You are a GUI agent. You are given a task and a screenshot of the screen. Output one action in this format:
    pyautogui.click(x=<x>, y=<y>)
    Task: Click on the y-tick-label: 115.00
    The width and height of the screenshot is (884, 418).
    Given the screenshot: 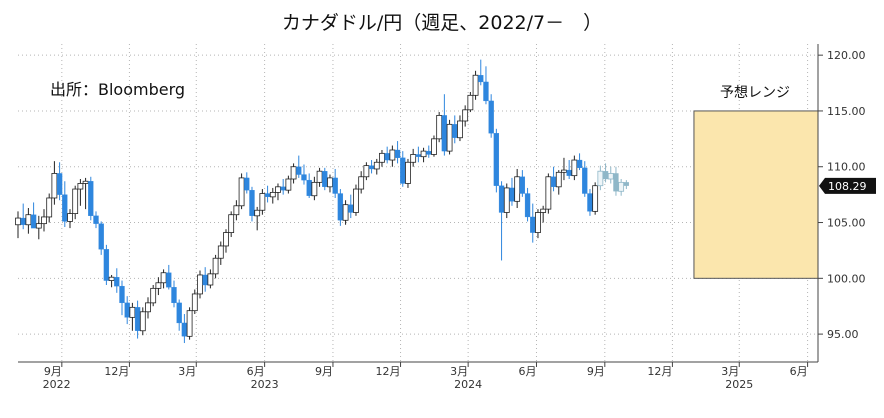 What is the action you would take?
    pyautogui.click(x=846, y=111)
    